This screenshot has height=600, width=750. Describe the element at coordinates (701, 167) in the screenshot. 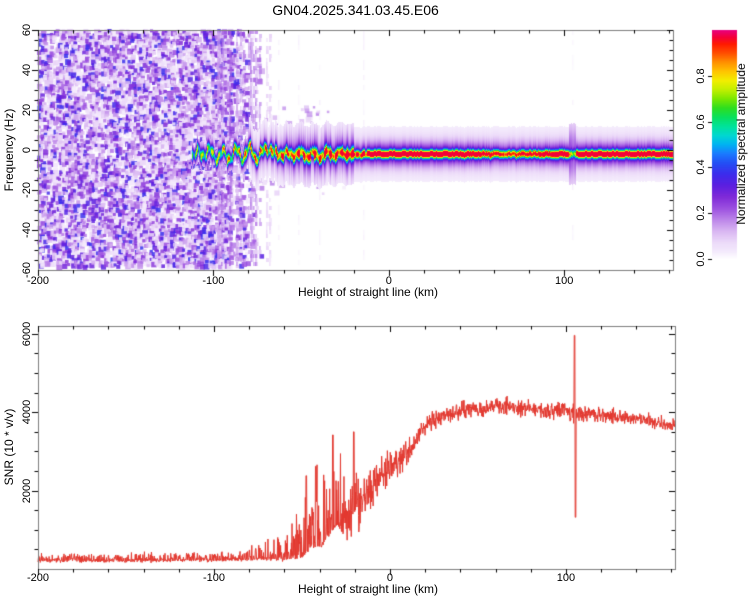

I see `tick-label: 0.4` at that location.